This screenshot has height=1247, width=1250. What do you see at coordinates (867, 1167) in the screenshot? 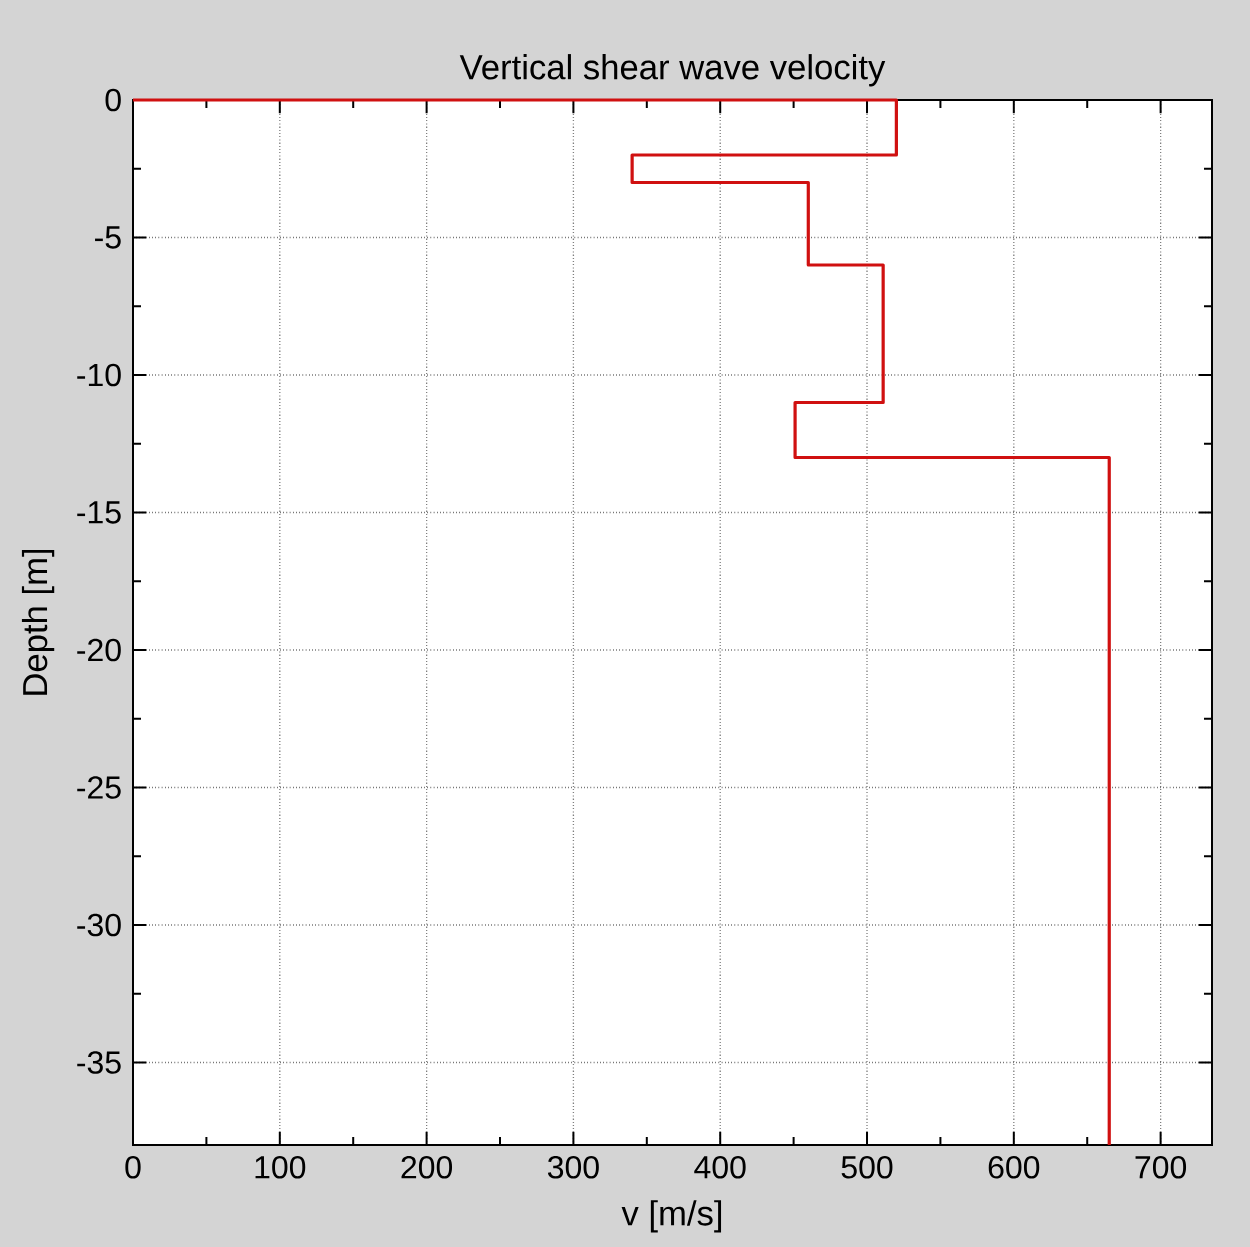
I see `x-tick-label: 500` at bounding box center [867, 1167].